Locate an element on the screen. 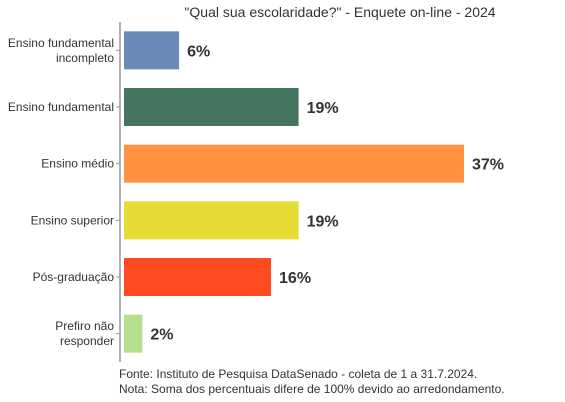  category-label: Ensino médio is located at coordinates (77, 164).